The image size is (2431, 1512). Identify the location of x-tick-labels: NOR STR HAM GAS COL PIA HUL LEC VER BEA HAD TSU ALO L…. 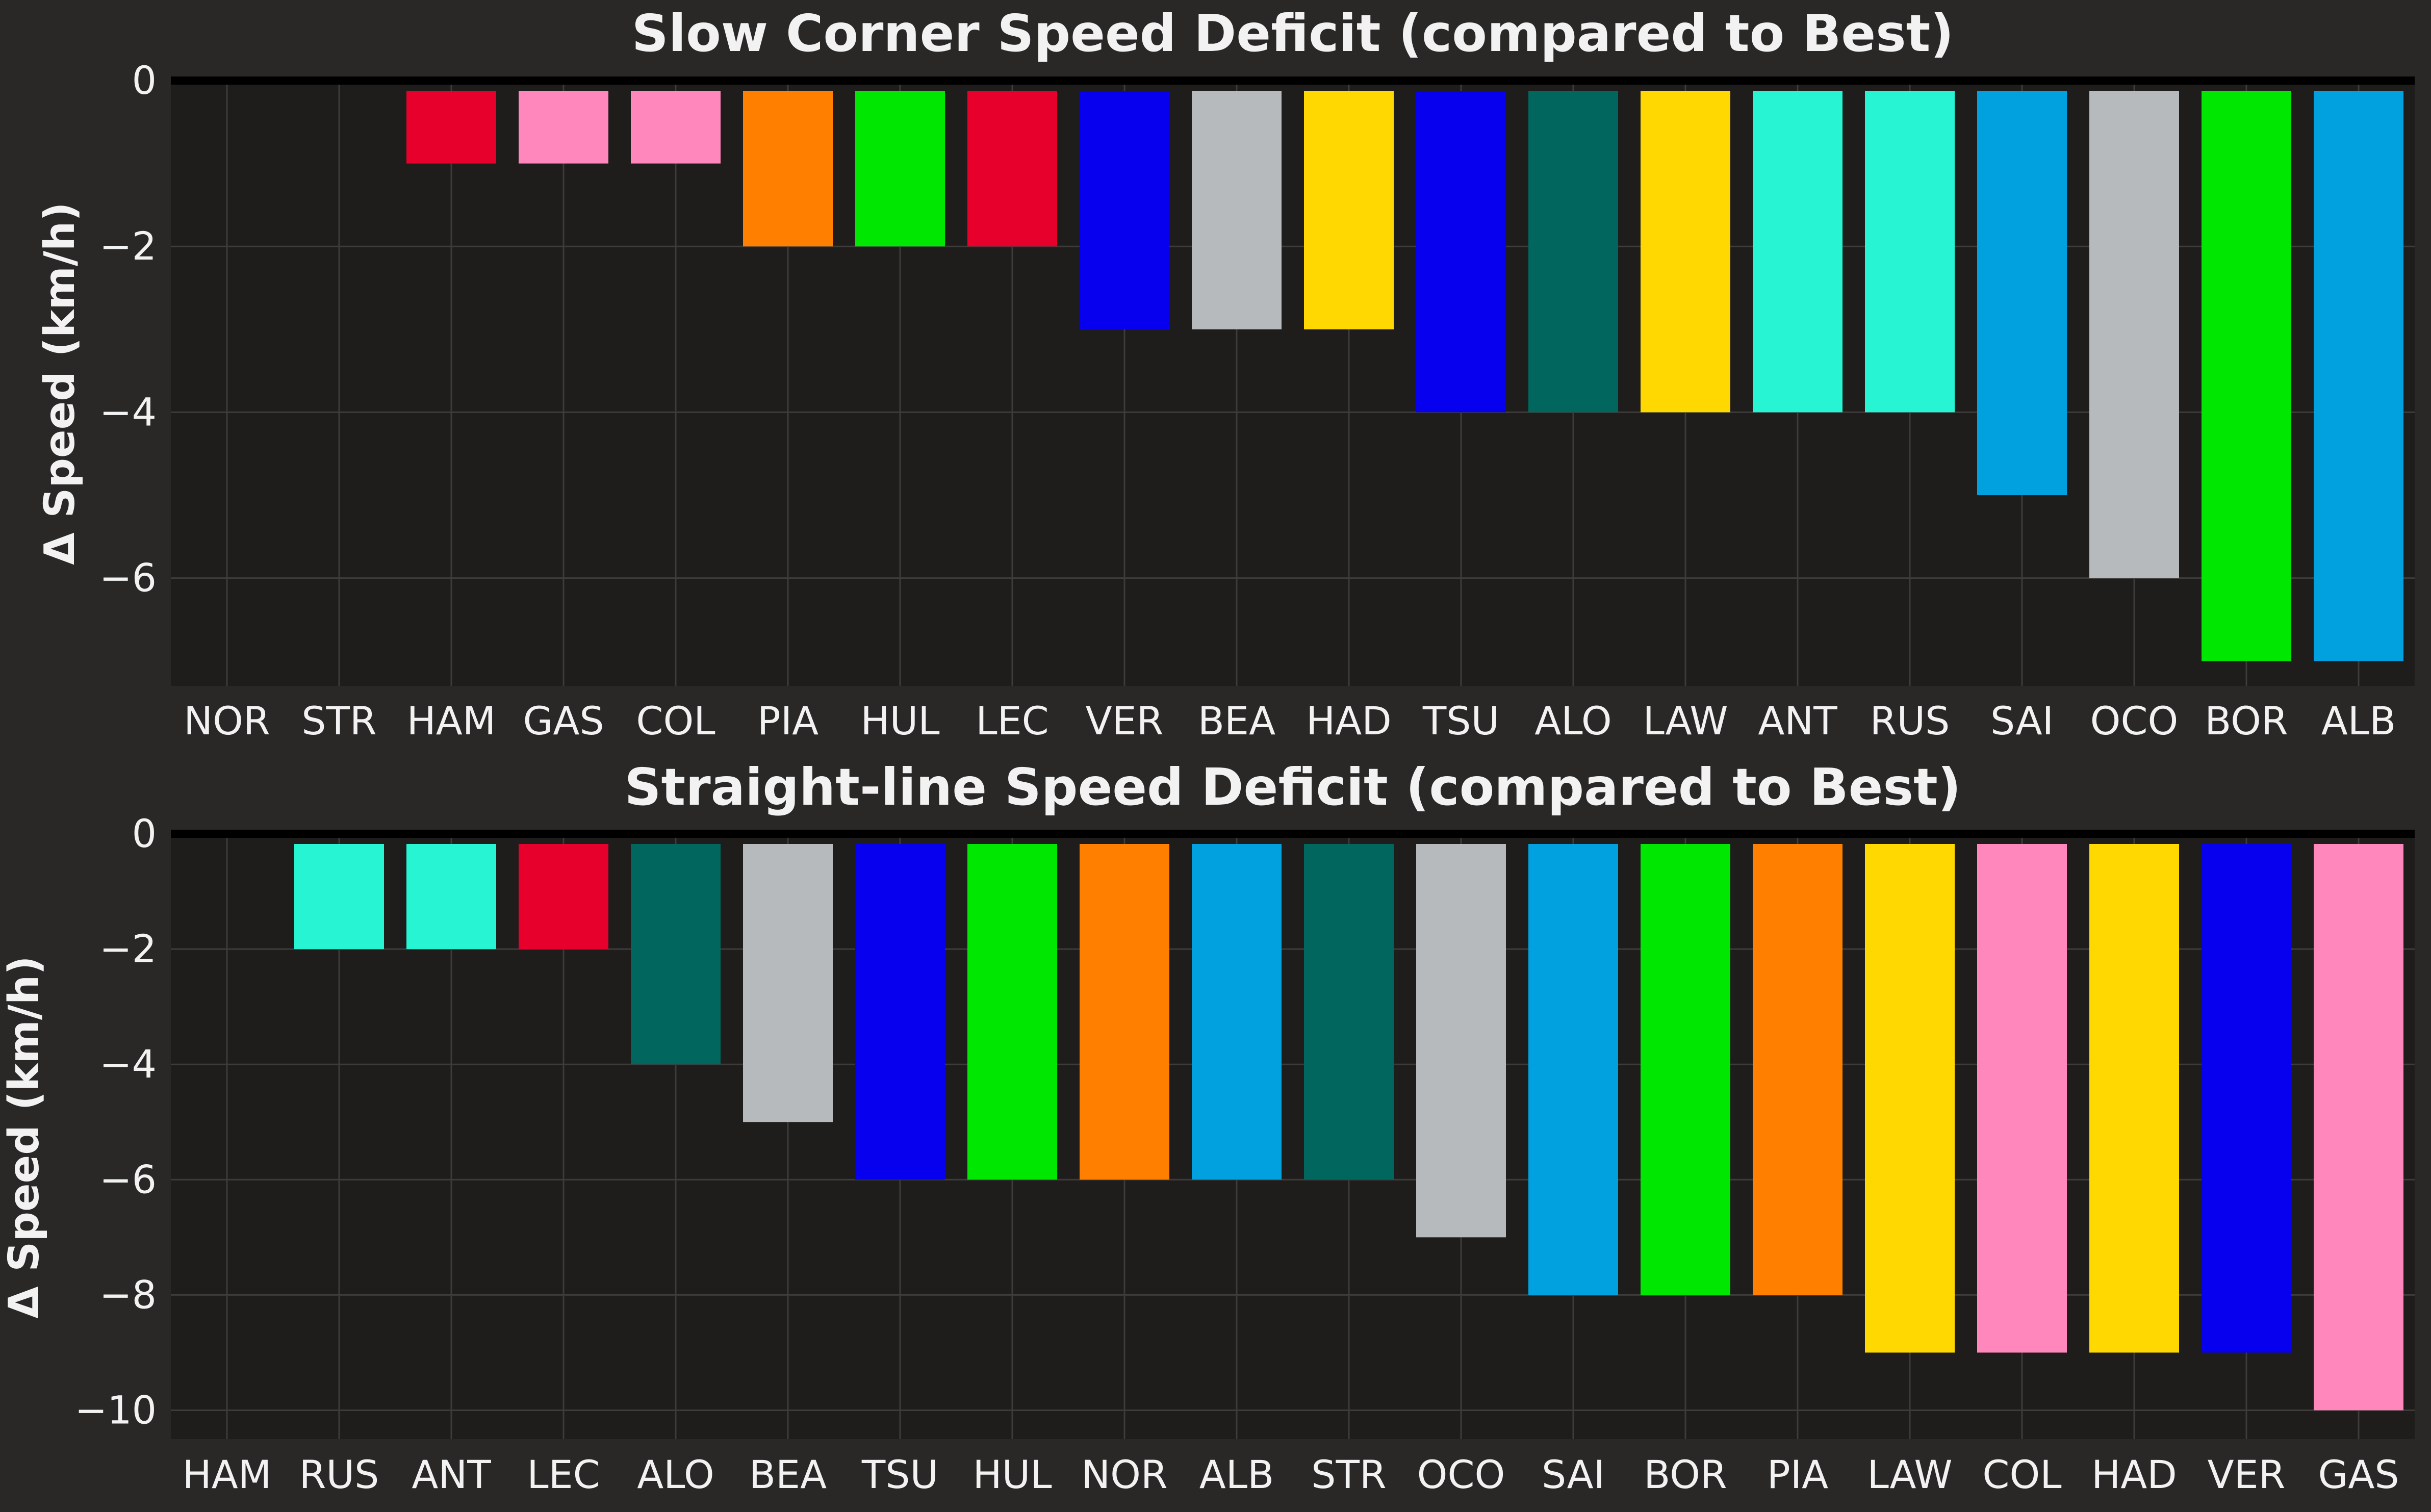
(1290, 721).